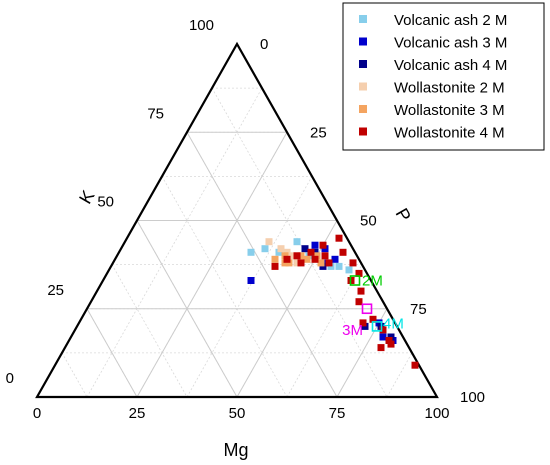  What do you see at coordinates (264, 44) in the screenshot?
I see `tick-label-p: 0` at bounding box center [264, 44].